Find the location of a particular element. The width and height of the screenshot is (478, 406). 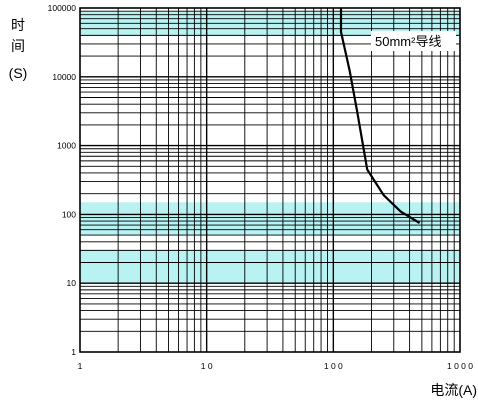

y-tick-label: 10 is located at coordinates (72, 283).